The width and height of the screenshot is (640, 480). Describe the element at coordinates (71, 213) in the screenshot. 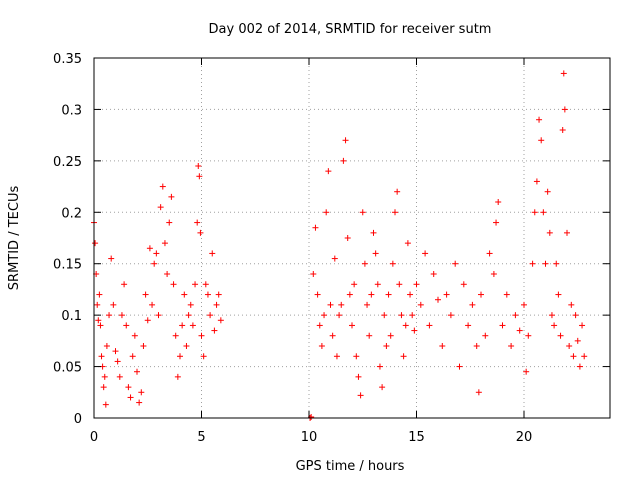

I see `y-tick-label: 0.2` at that location.